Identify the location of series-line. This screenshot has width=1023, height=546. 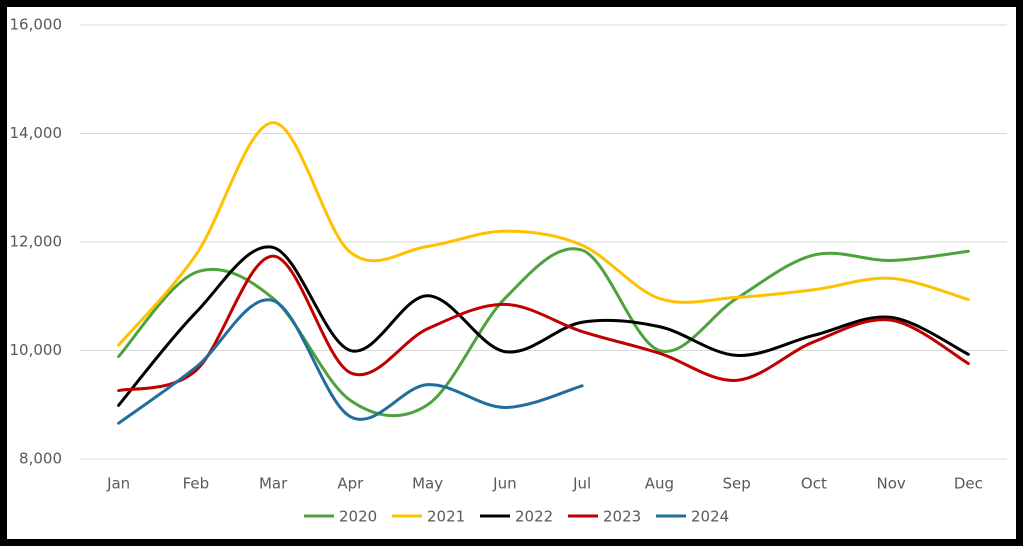
(350, 361).